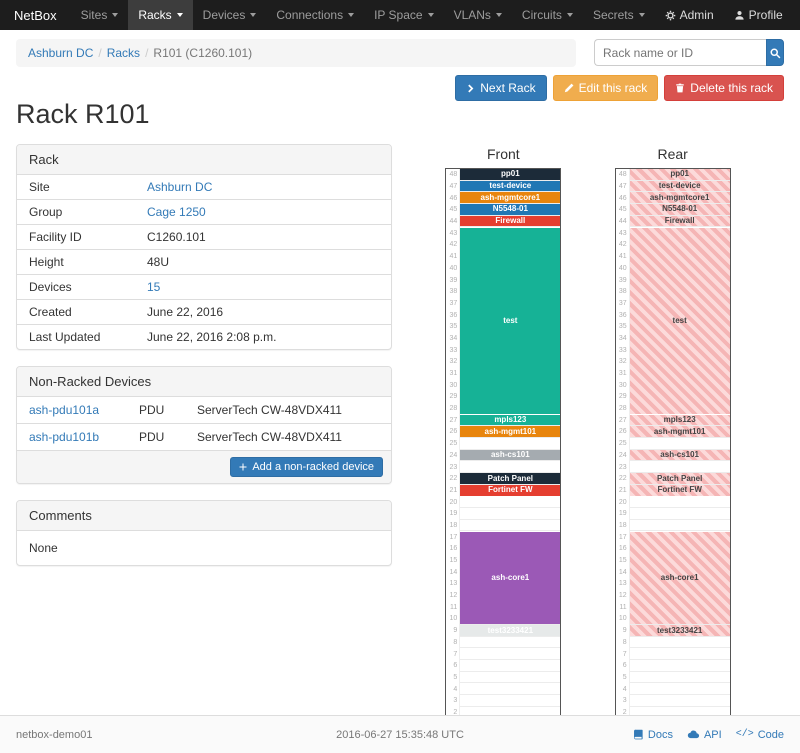 The image size is (800, 753). What do you see at coordinates (224, 15) in the screenshot?
I see `nav-item-label: Devices` at bounding box center [224, 15].